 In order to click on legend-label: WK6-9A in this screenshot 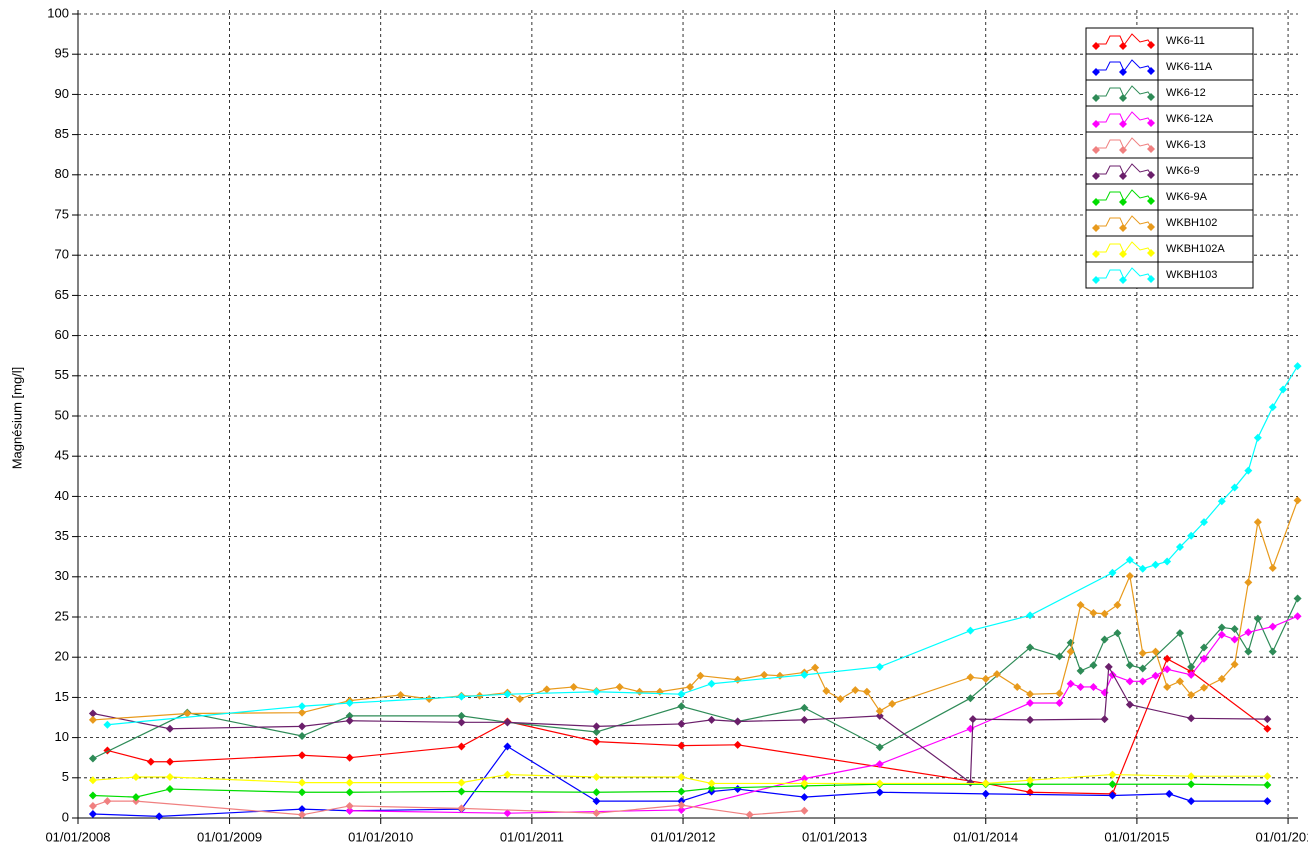, I will do `click(1187, 197)`.